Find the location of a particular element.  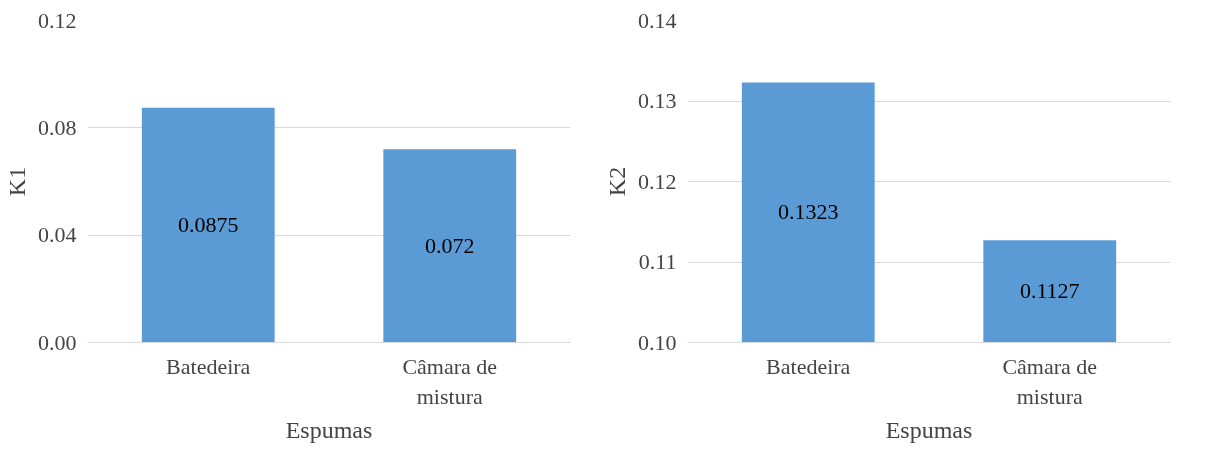

y-axis-title: K1 is located at coordinates (17, 181).